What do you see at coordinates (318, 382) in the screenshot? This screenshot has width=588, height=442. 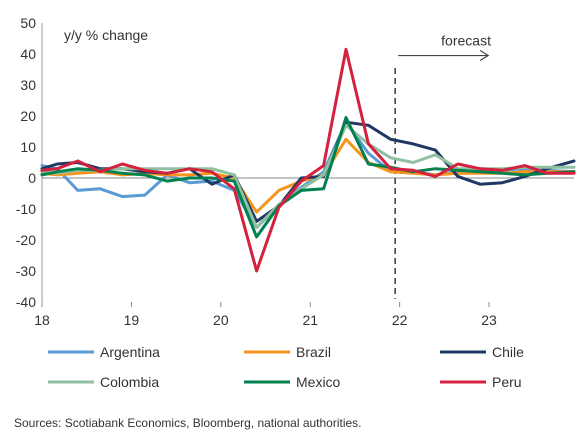 I see `legend-label-mexico: Mexico` at bounding box center [318, 382].